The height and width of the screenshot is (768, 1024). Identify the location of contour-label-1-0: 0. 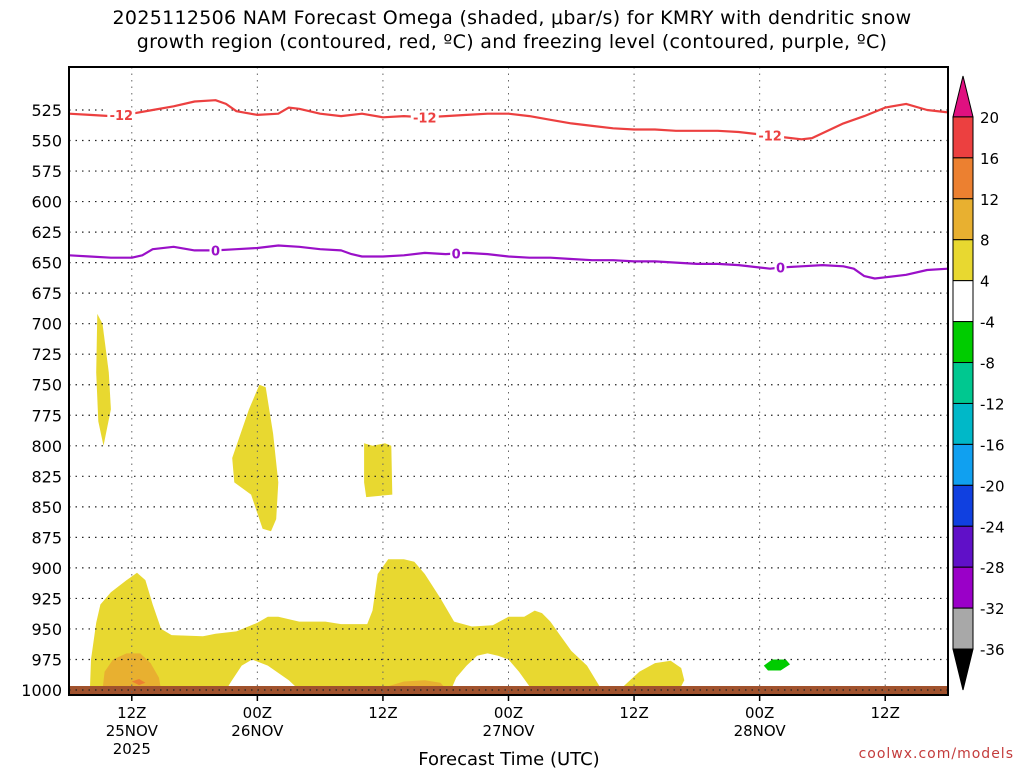
(215, 251).